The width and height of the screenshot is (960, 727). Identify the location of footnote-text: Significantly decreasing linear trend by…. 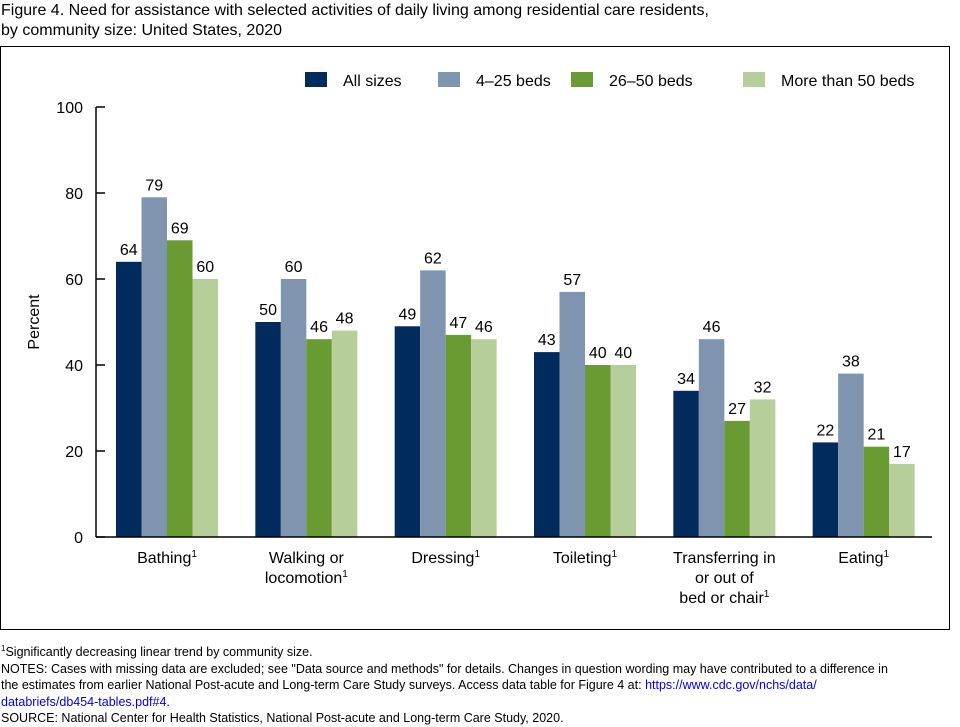
(159, 652).